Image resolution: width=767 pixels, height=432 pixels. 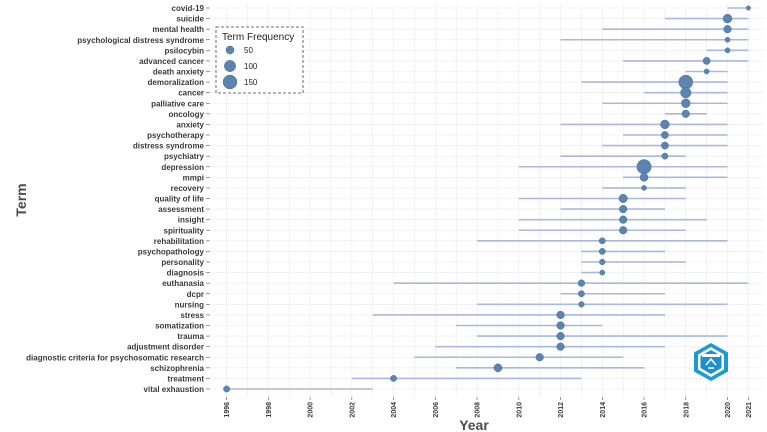 I want to click on term-label: oncology, so click(x=186, y=114).